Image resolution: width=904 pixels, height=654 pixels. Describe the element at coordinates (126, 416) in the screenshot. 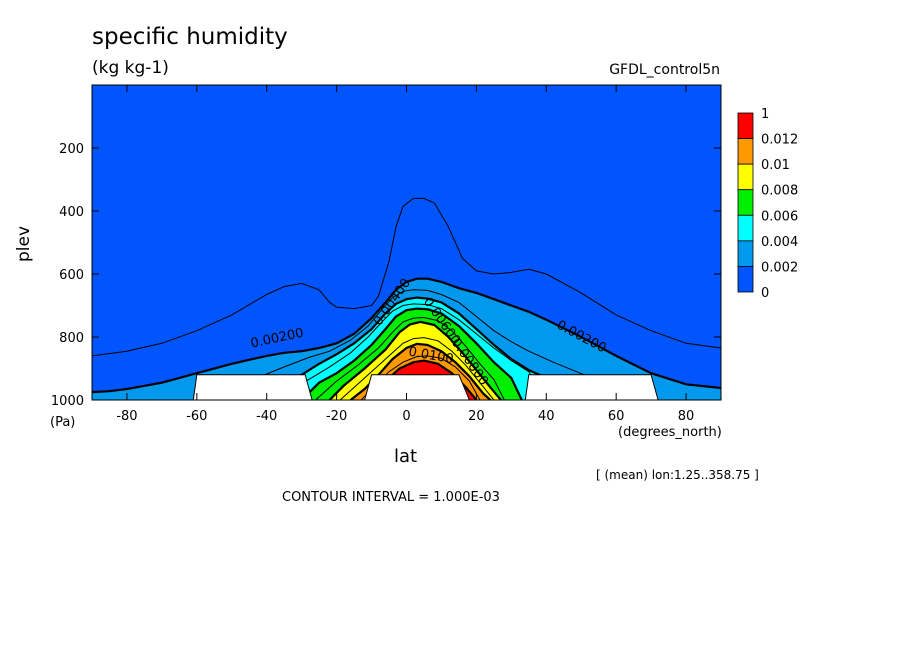

I see `x-tick-label-0: -80` at that location.